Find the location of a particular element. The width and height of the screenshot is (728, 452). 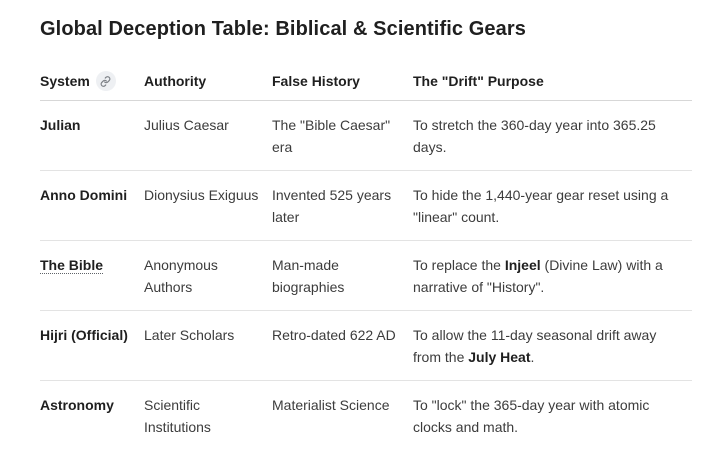

purpose-bold-text: Injeel is located at coordinates (522, 265).